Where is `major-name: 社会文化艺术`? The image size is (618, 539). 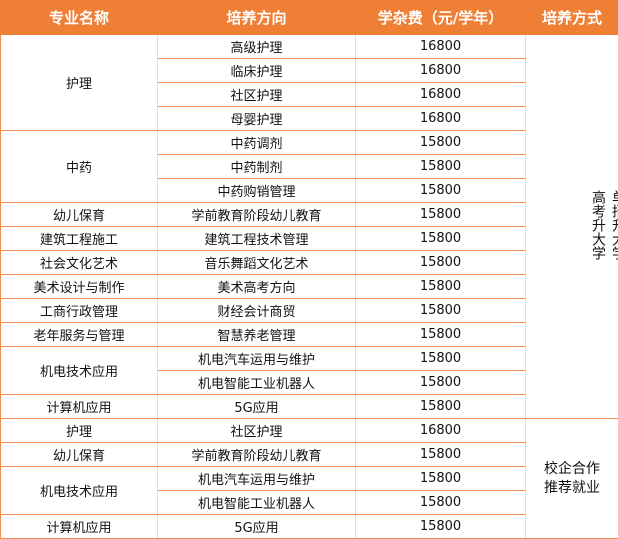 major-name: 社会文化艺术 is located at coordinates (79, 263).